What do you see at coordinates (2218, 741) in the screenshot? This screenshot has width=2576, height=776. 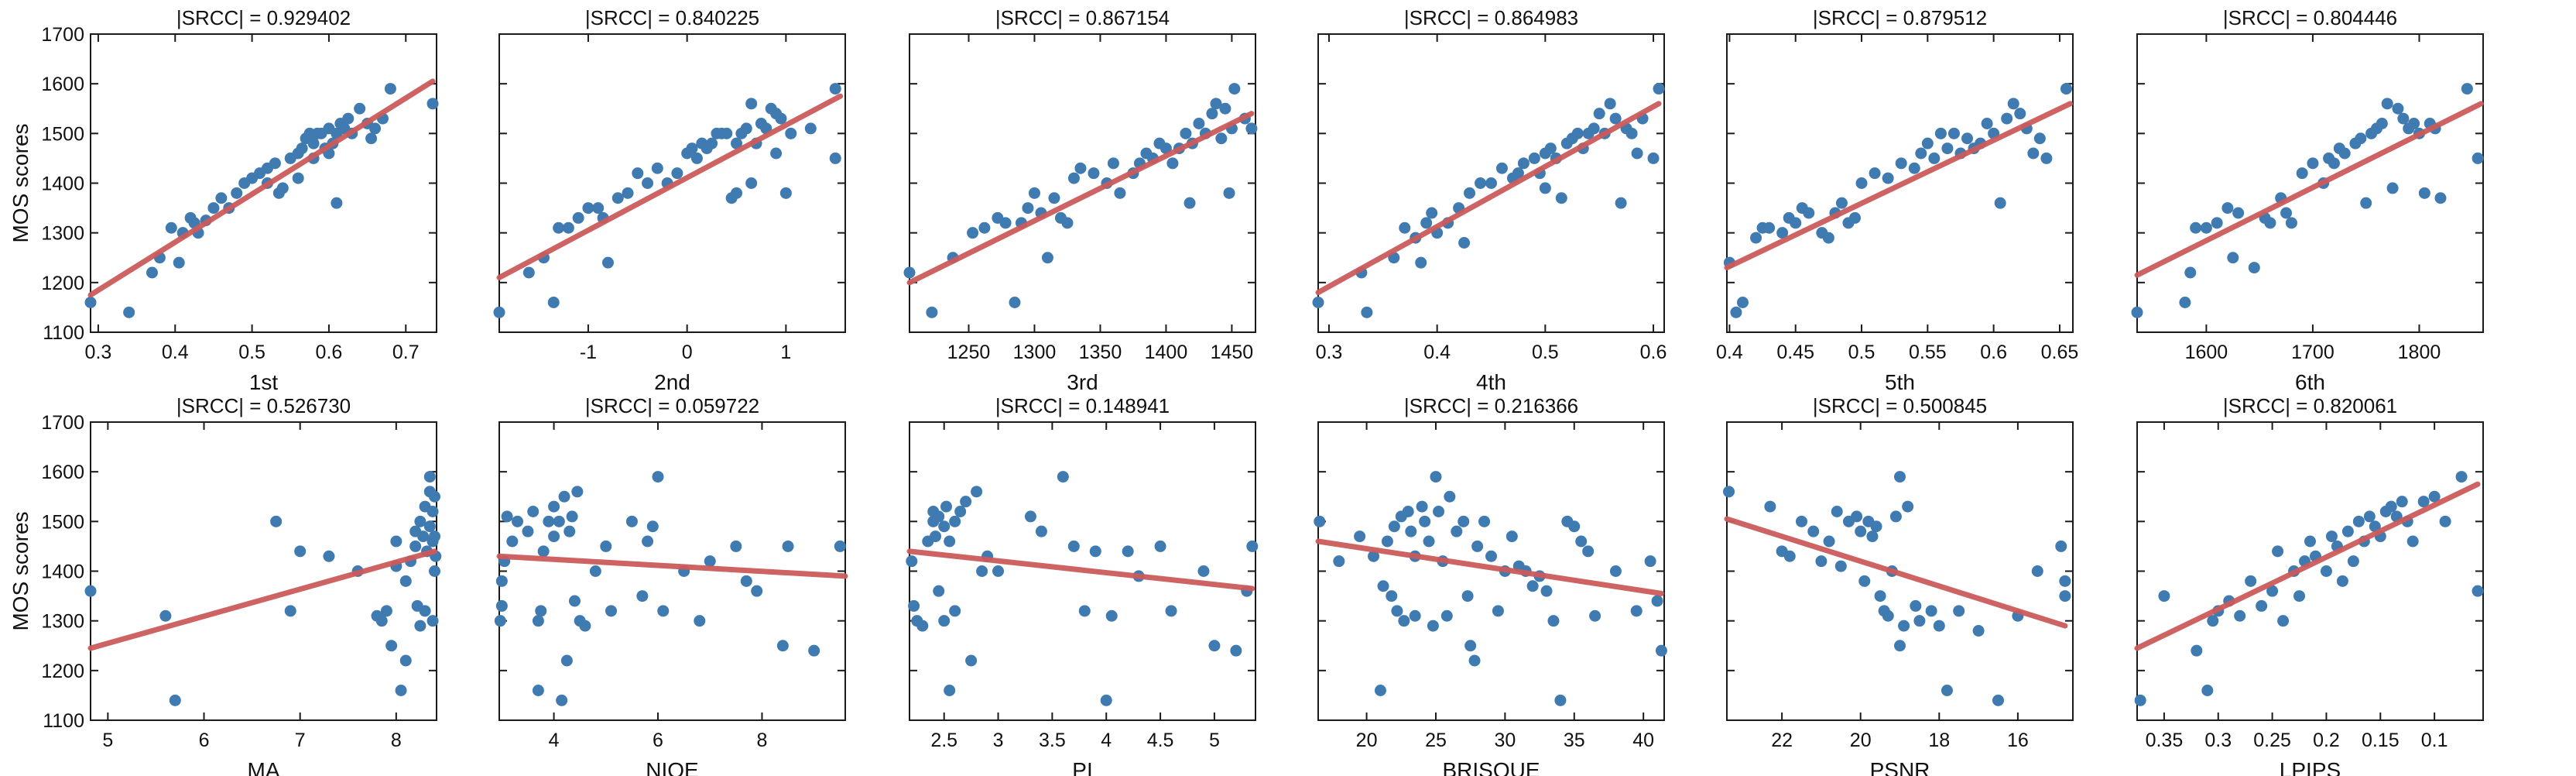 I see `x-tick-label: 0.3` at bounding box center [2218, 741].